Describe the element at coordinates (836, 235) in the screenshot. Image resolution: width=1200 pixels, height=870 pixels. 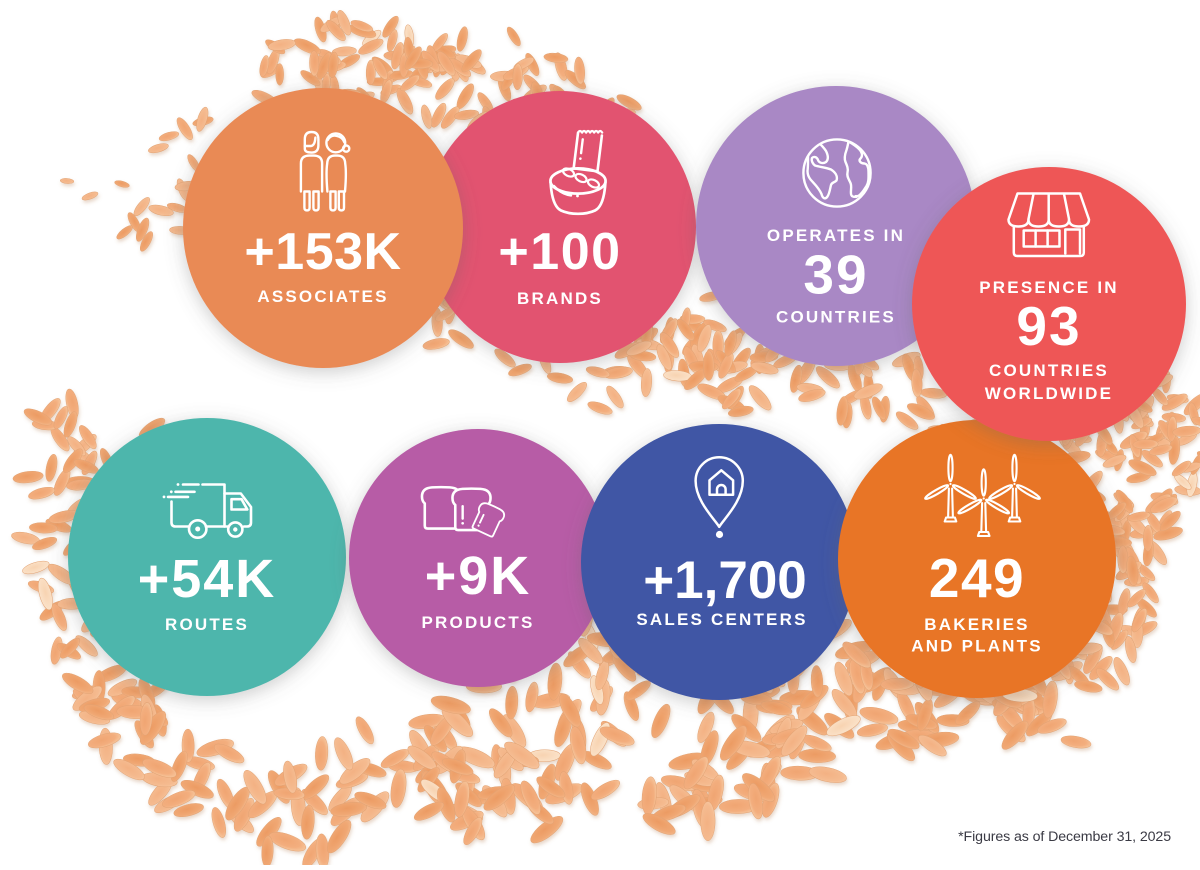
I see `svg-text: OPERATES IN` at that location.